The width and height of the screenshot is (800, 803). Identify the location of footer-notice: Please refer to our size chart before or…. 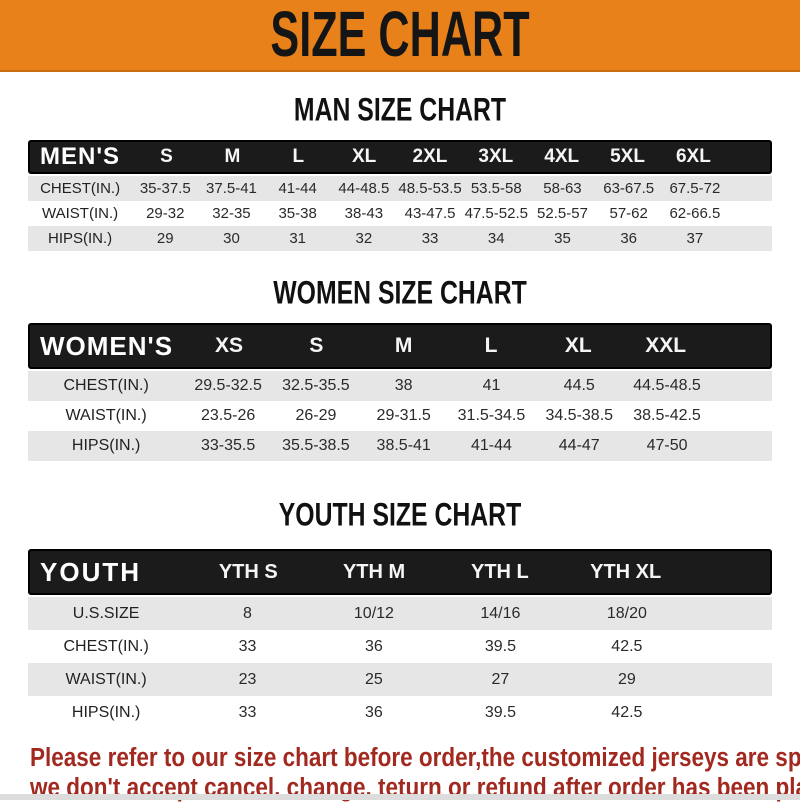
(415, 773).